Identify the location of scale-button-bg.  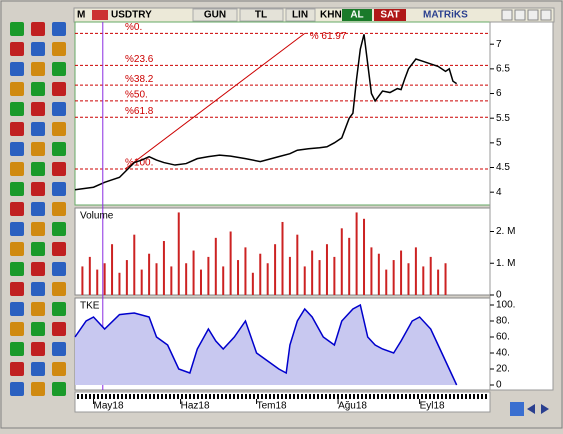
(300, 15).